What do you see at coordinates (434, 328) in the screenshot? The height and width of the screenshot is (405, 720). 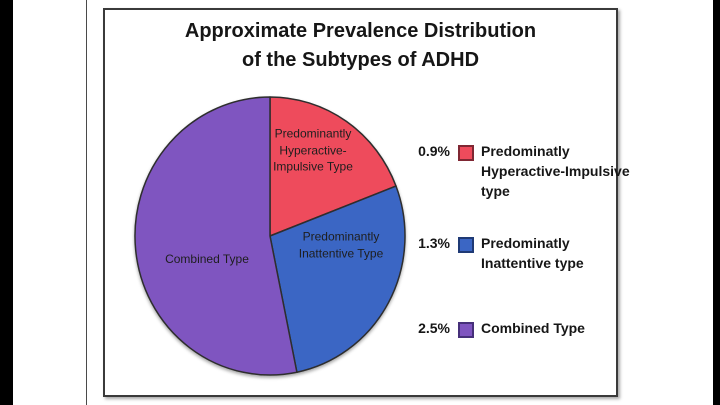 I see `legend-percent: 2.5%` at bounding box center [434, 328].